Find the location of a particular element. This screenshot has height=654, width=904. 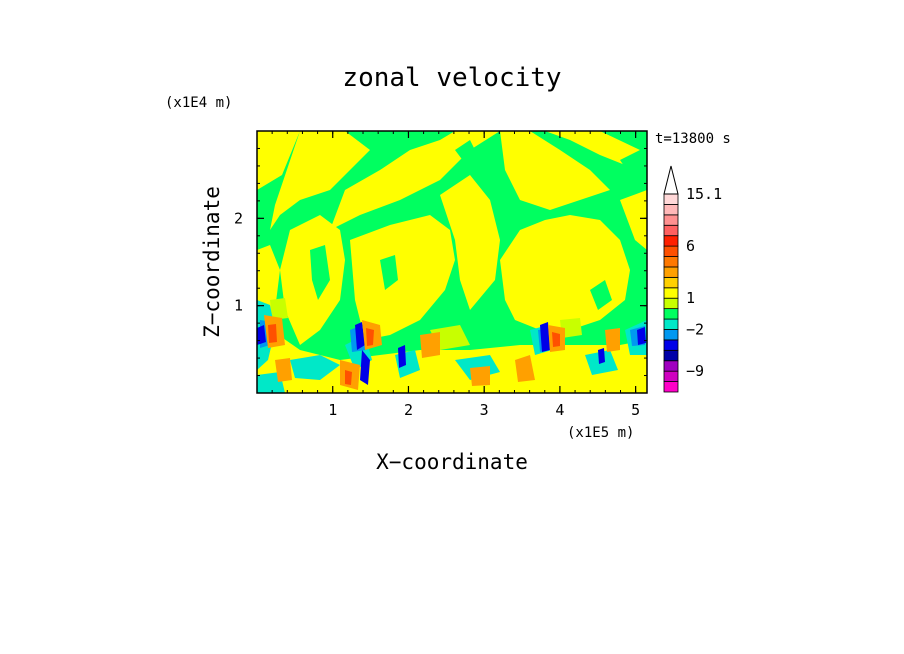

y-tick-label: 2 is located at coordinates (238, 218).